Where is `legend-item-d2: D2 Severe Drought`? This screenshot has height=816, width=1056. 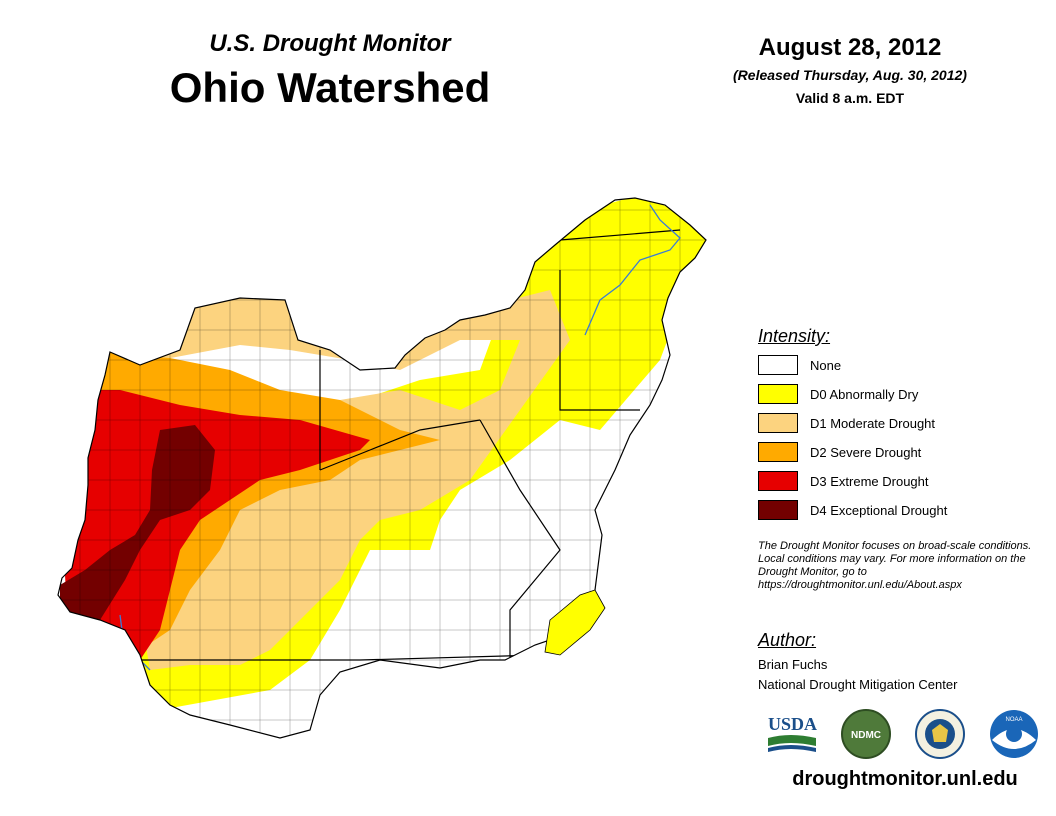
legend-item-d2: D2 Severe Drought is located at coordinates (839, 452).